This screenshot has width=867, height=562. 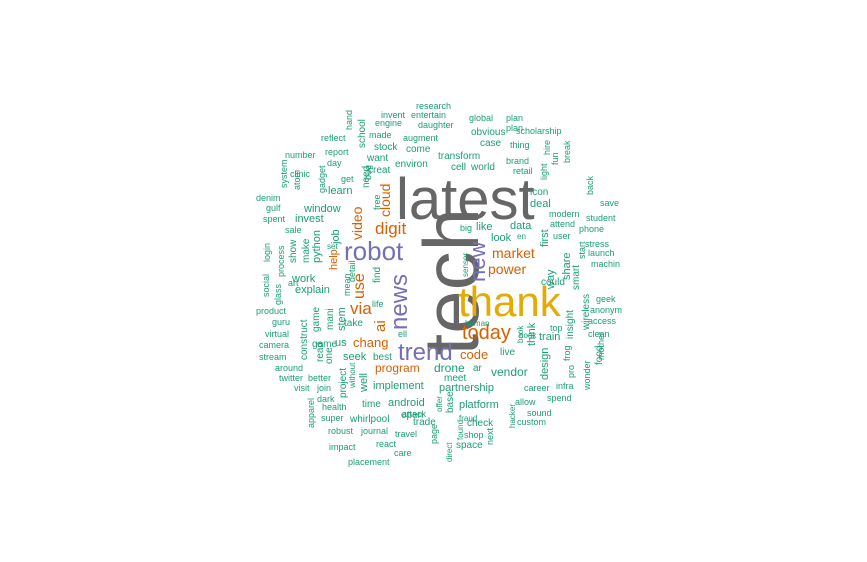 I want to click on cloud-word: need, so click(x=366, y=176).